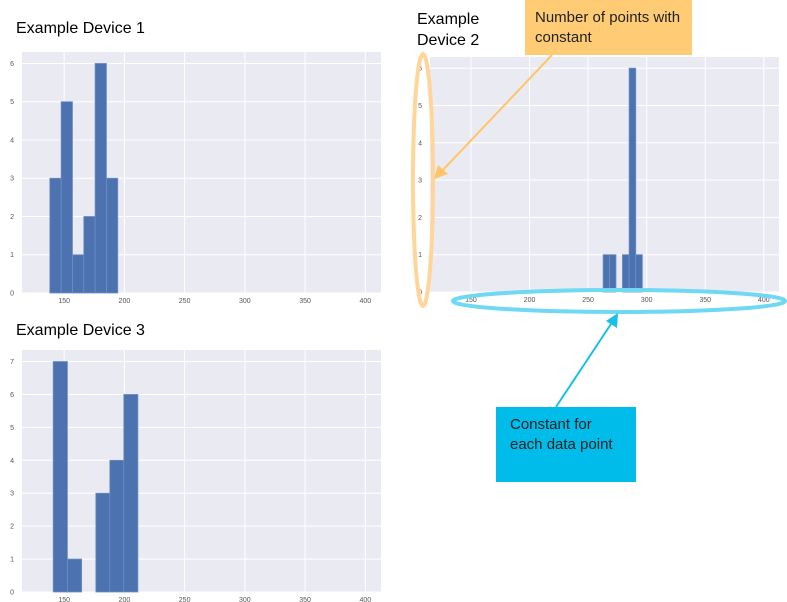 Image resolution: width=787 pixels, height=602 pixels. I want to click on y-axis-highlight-ellipse, so click(423, 180).